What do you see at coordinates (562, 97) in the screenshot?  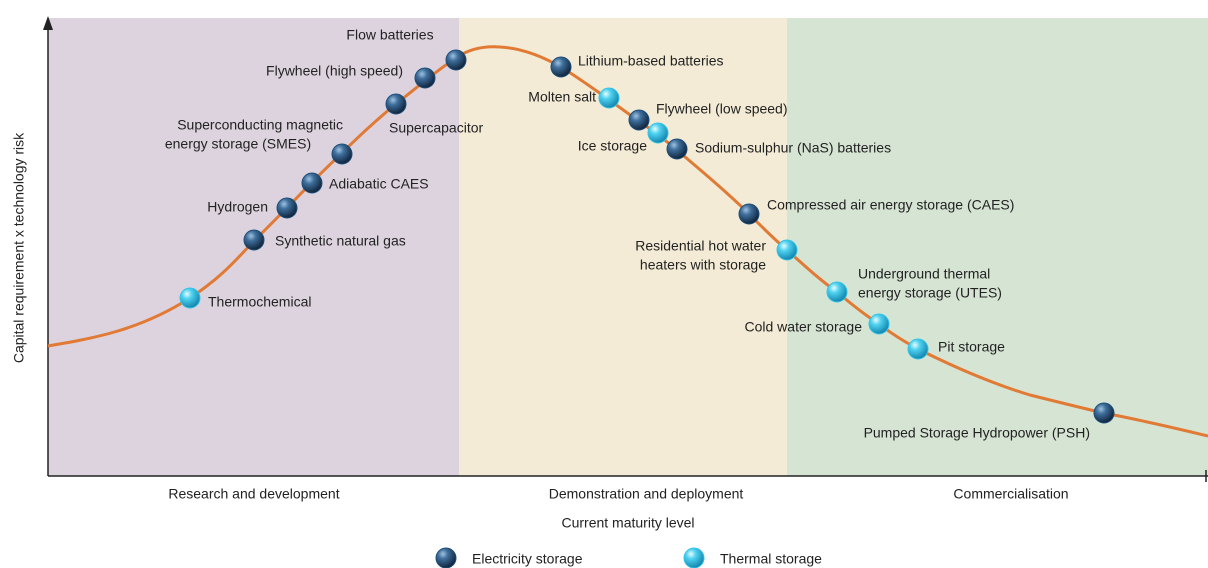 I see `node-label: Molten salt` at bounding box center [562, 97].